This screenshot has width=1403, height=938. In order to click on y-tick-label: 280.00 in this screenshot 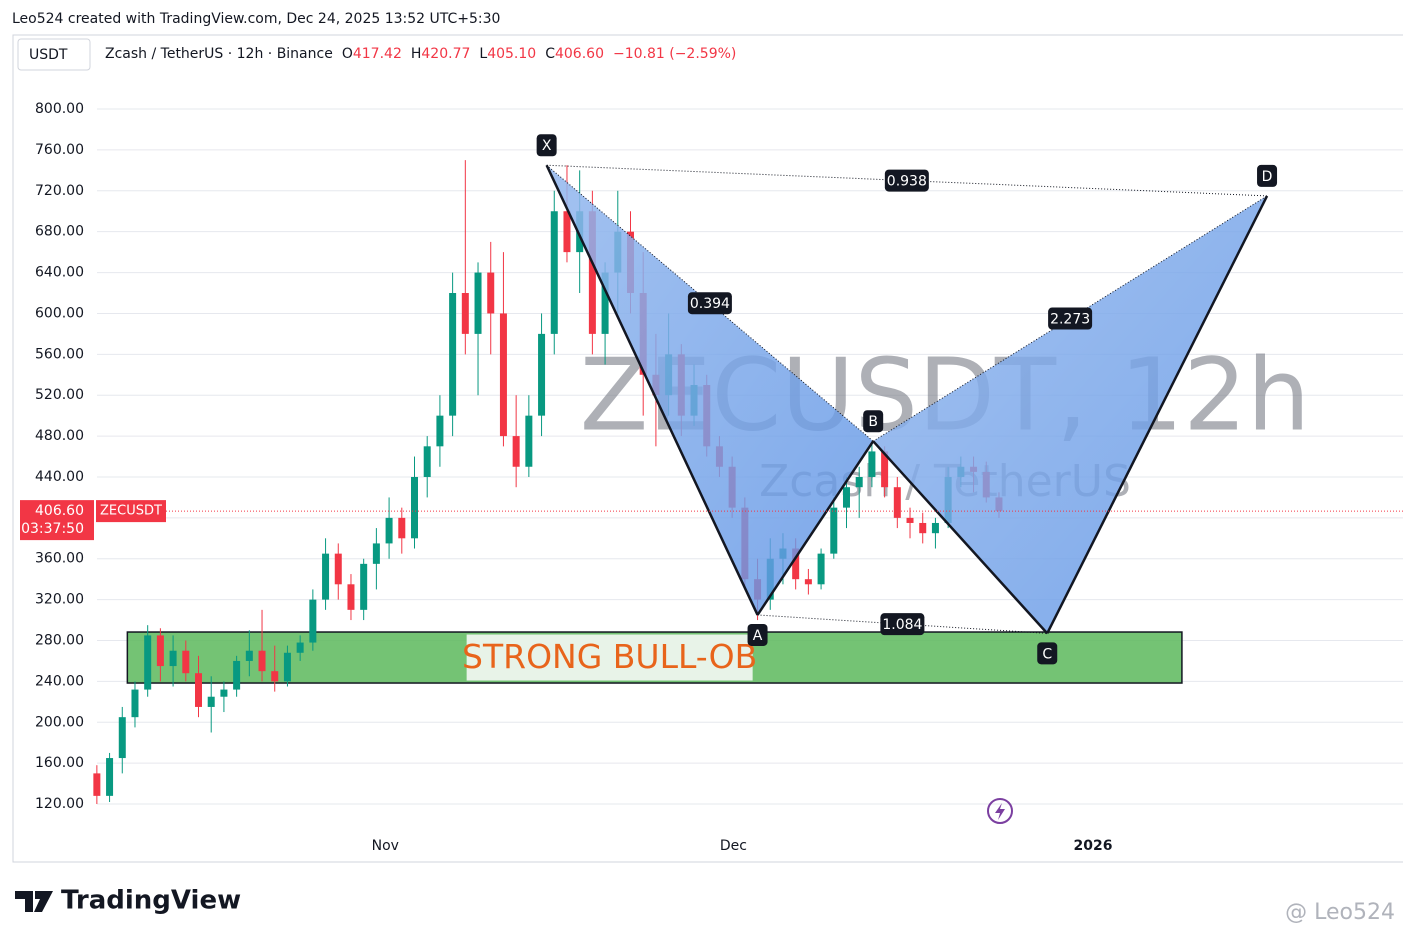, I will do `click(59, 641)`.